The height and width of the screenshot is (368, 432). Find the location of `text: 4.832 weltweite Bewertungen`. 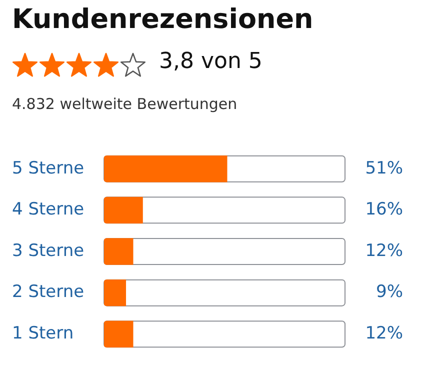

text: 4.832 weltweite Bewertungen is located at coordinates (125, 104).